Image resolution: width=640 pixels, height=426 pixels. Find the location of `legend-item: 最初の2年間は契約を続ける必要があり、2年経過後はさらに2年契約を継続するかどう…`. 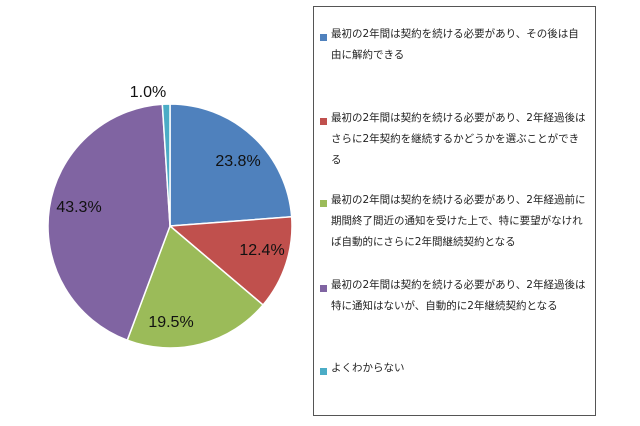

legend-item: 最初の2年間は契約を続ける必要があり、2年経過後はさらに2年契約を継続するかどう… is located at coordinates (454, 141).